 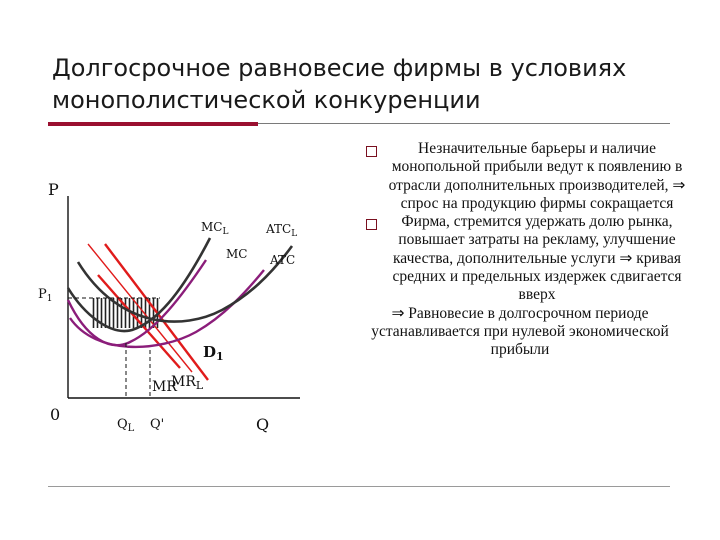 What do you see at coordinates (55, 414) in the screenshot?
I see `origin-label: 0` at bounding box center [55, 414].